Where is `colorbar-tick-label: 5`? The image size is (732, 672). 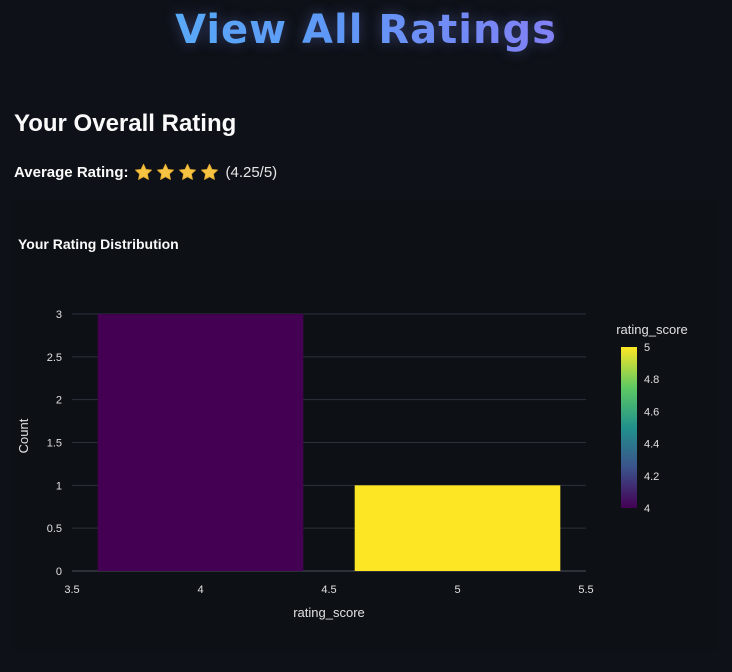
colorbar-tick-label: 5 is located at coordinates (647, 348).